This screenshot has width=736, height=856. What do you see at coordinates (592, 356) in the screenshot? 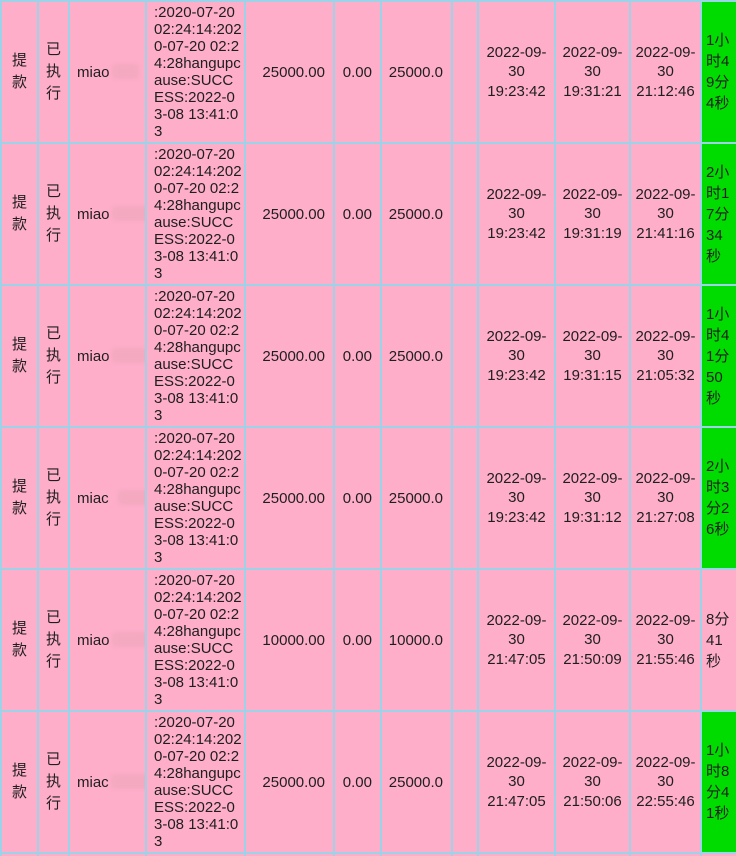
I see `process-time-cell: 2022-09-30 19:31:15` at bounding box center [592, 356].